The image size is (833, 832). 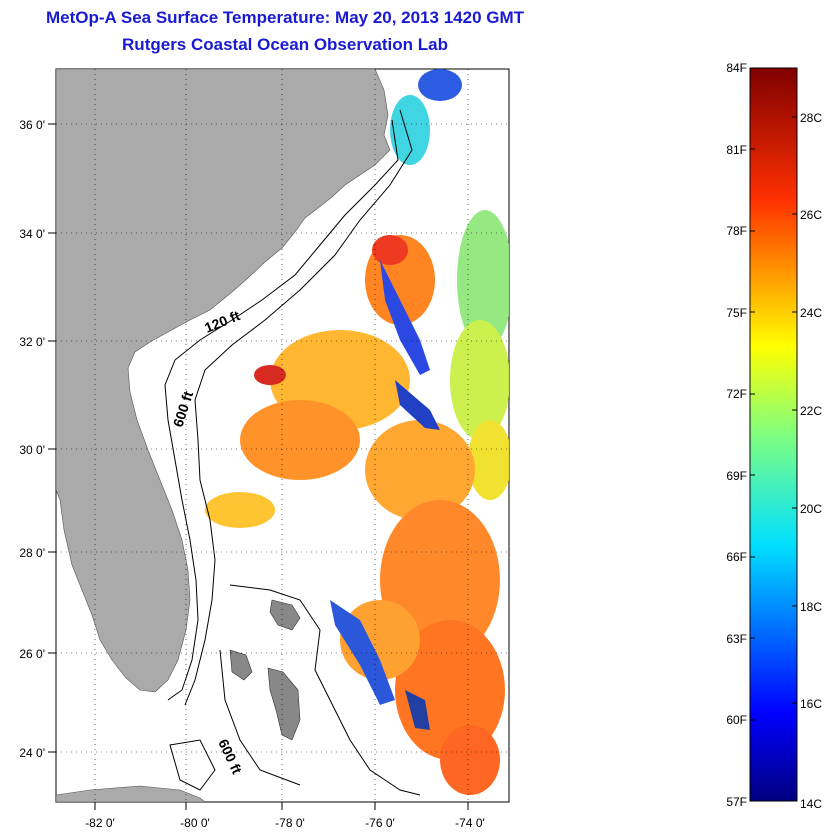 I want to click on land-mass-cuba, so click(x=131, y=793).